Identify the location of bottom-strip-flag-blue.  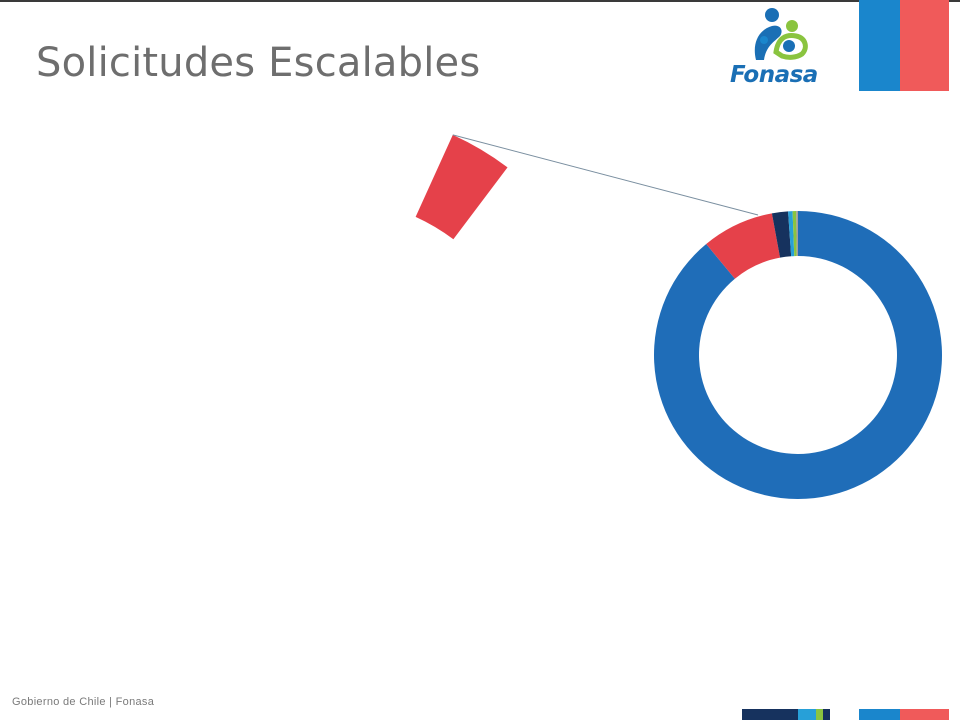
(883, 714).